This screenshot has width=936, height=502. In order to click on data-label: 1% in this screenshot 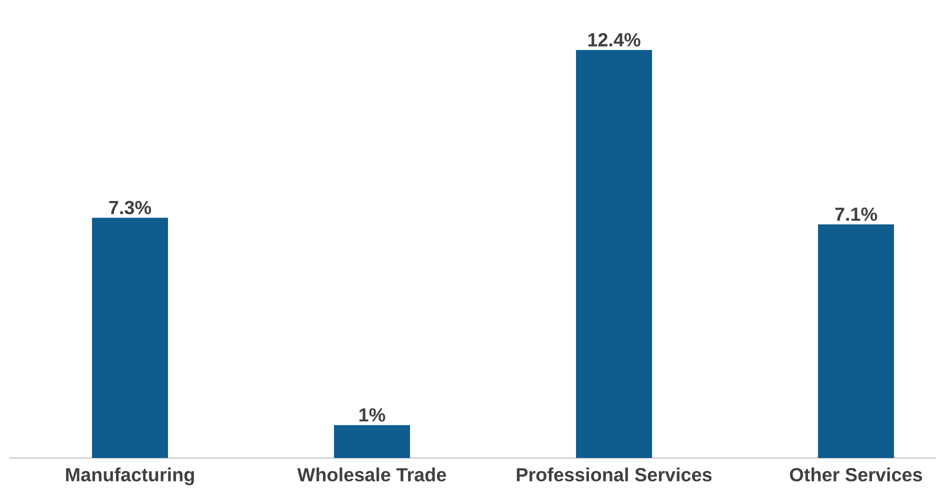, I will do `click(373, 415)`.